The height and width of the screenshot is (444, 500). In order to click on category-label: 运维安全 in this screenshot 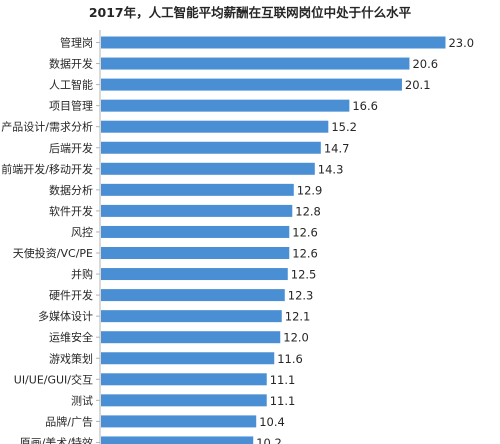, I will do `click(71, 337)`.